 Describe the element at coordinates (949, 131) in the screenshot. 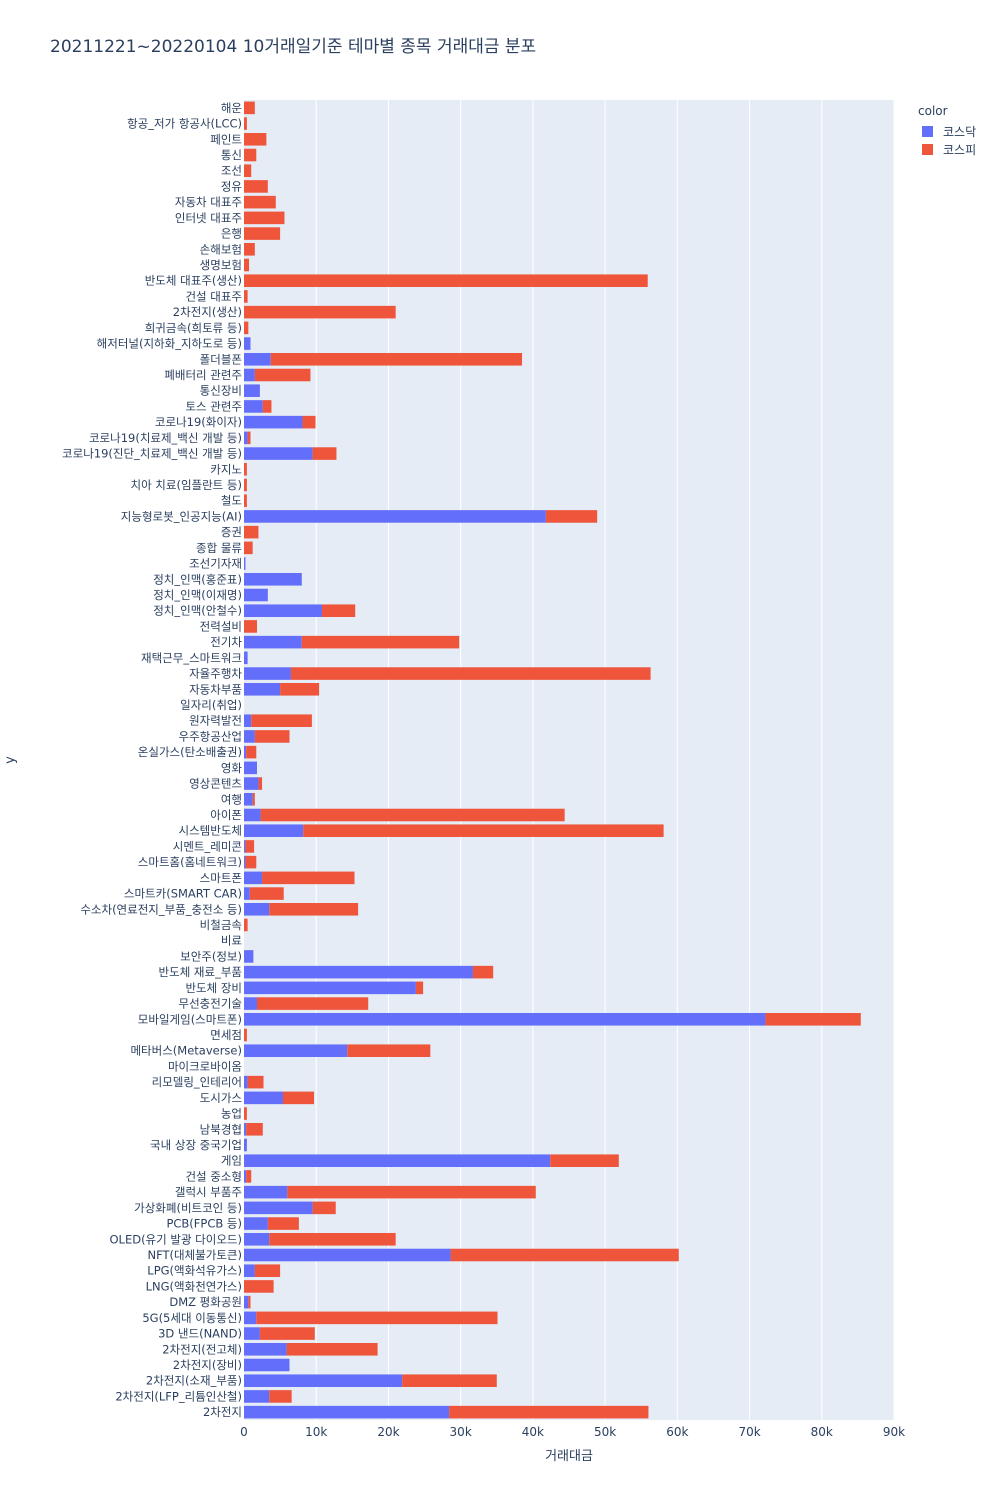

I see `legend-item-kosdaq: 코스닥` at that location.